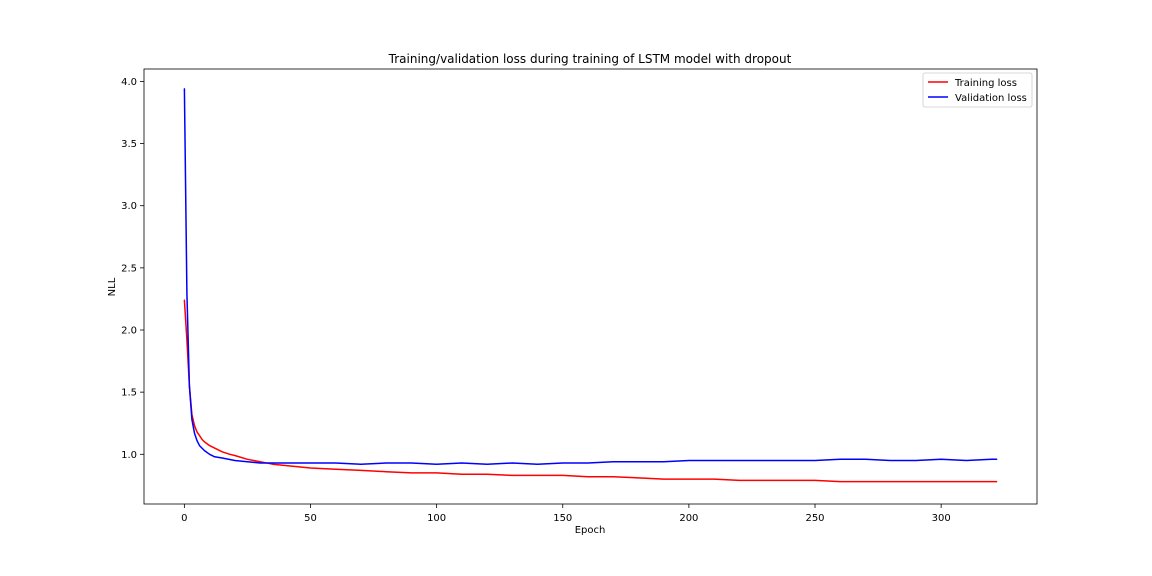 This screenshot has height=576, width=1152. What do you see at coordinates (941, 518) in the screenshot?
I see `x-tick-label: 300` at bounding box center [941, 518].